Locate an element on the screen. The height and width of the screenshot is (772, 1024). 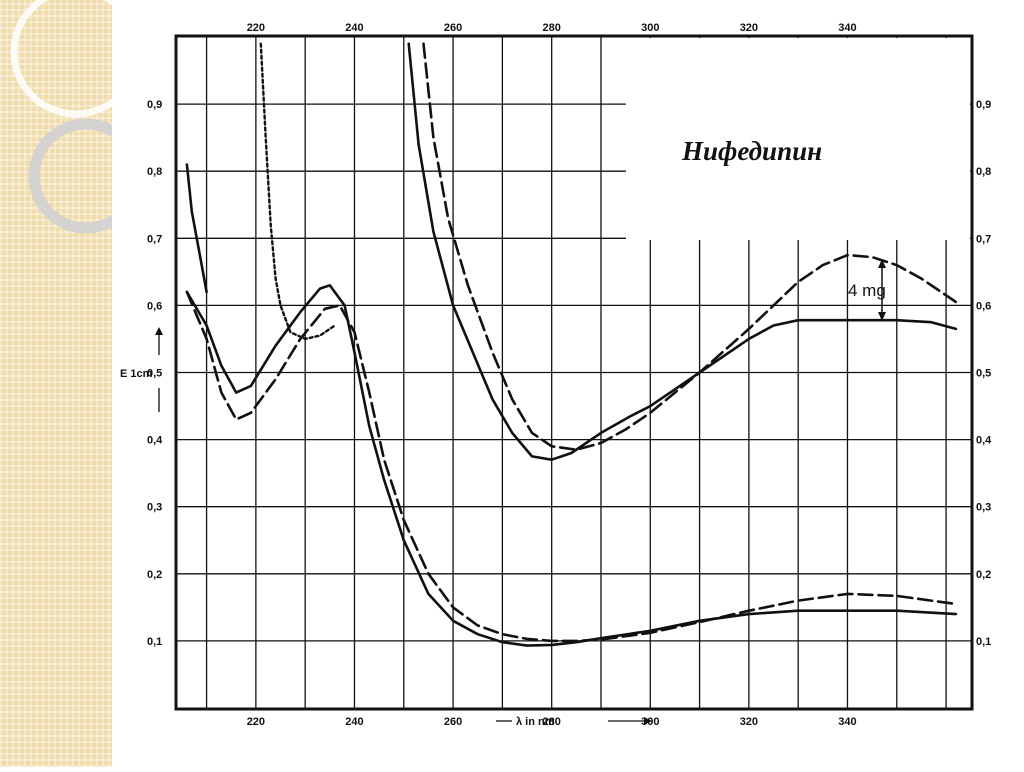
y-tick-label-left: 0,4 is located at coordinates (155, 441).